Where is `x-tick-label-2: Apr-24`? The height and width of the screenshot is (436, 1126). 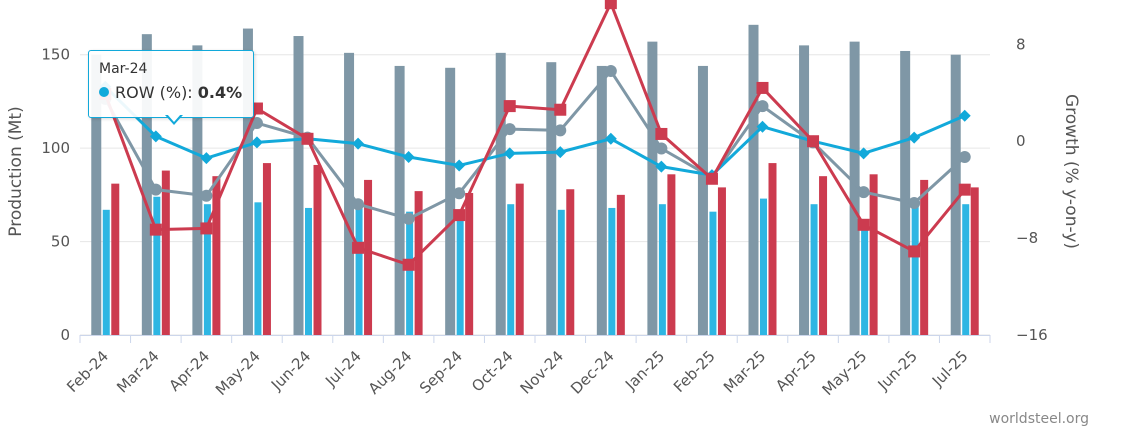 x-tick-label-2: Apr-24 is located at coordinates (189, 371).